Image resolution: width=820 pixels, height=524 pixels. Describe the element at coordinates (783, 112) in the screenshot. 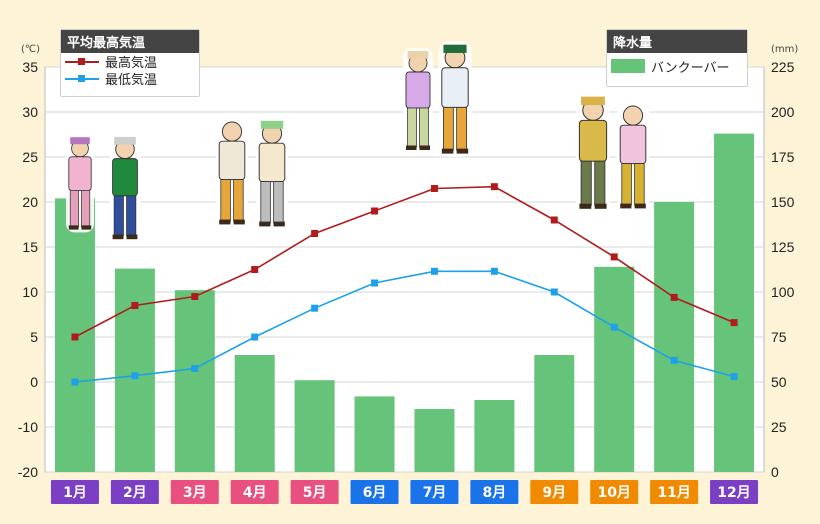

I see `rain-tick-label: 200` at that location.